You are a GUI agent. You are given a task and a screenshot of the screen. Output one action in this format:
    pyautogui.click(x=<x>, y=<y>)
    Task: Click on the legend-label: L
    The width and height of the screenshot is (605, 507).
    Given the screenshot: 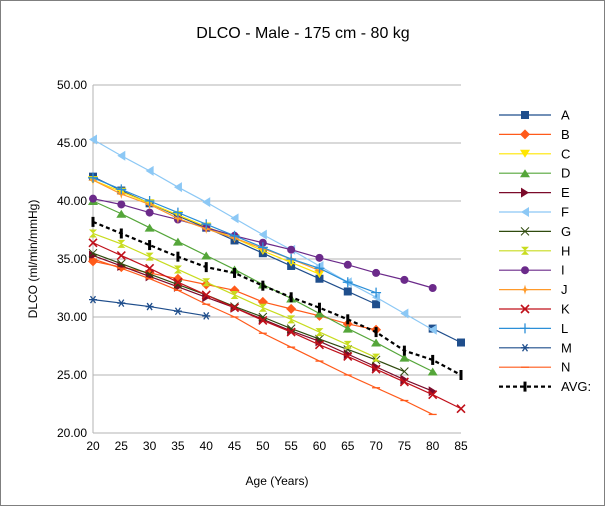 What is the action you would take?
    pyautogui.click(x=564, y=328)
    